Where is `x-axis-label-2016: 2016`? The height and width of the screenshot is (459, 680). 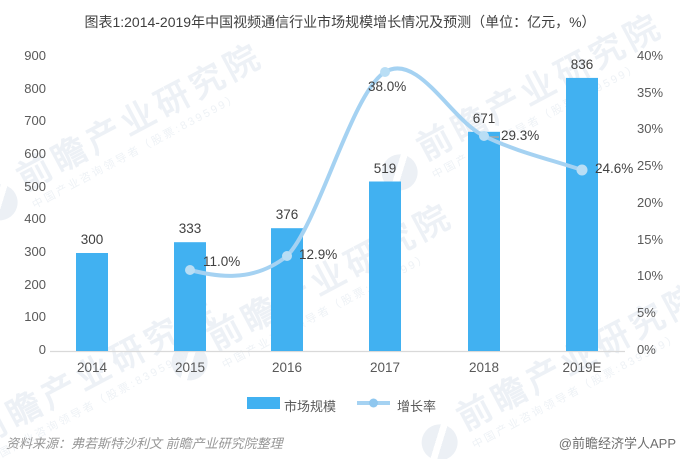
x-axis-label-2016: 2016 is located at coordinates (287, 367).